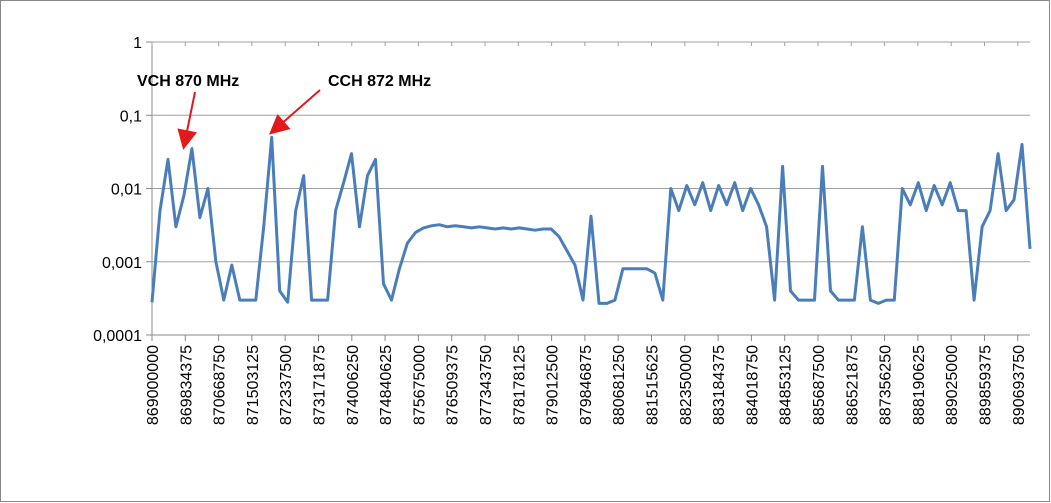  I want to click on x-tick-label: 869000000, so click(153, 385).